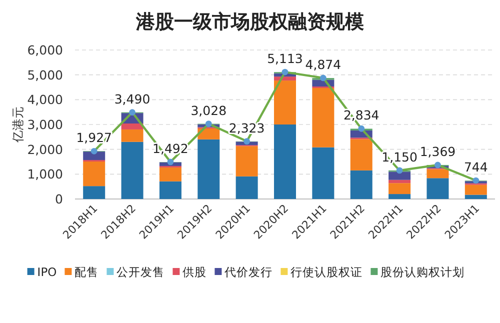 Image resolution: width=500 pixels, height=323 pixels. What do you see at coordinates (140, 272) in the screenshot?
I see `legend-label: 公开发售` at bounding box center [140, 272].